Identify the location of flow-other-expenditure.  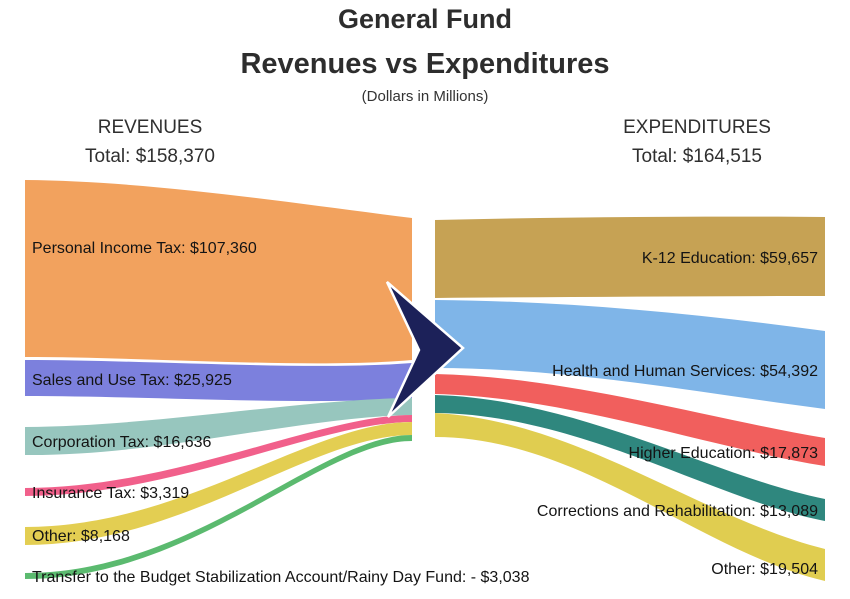
(630, 497).